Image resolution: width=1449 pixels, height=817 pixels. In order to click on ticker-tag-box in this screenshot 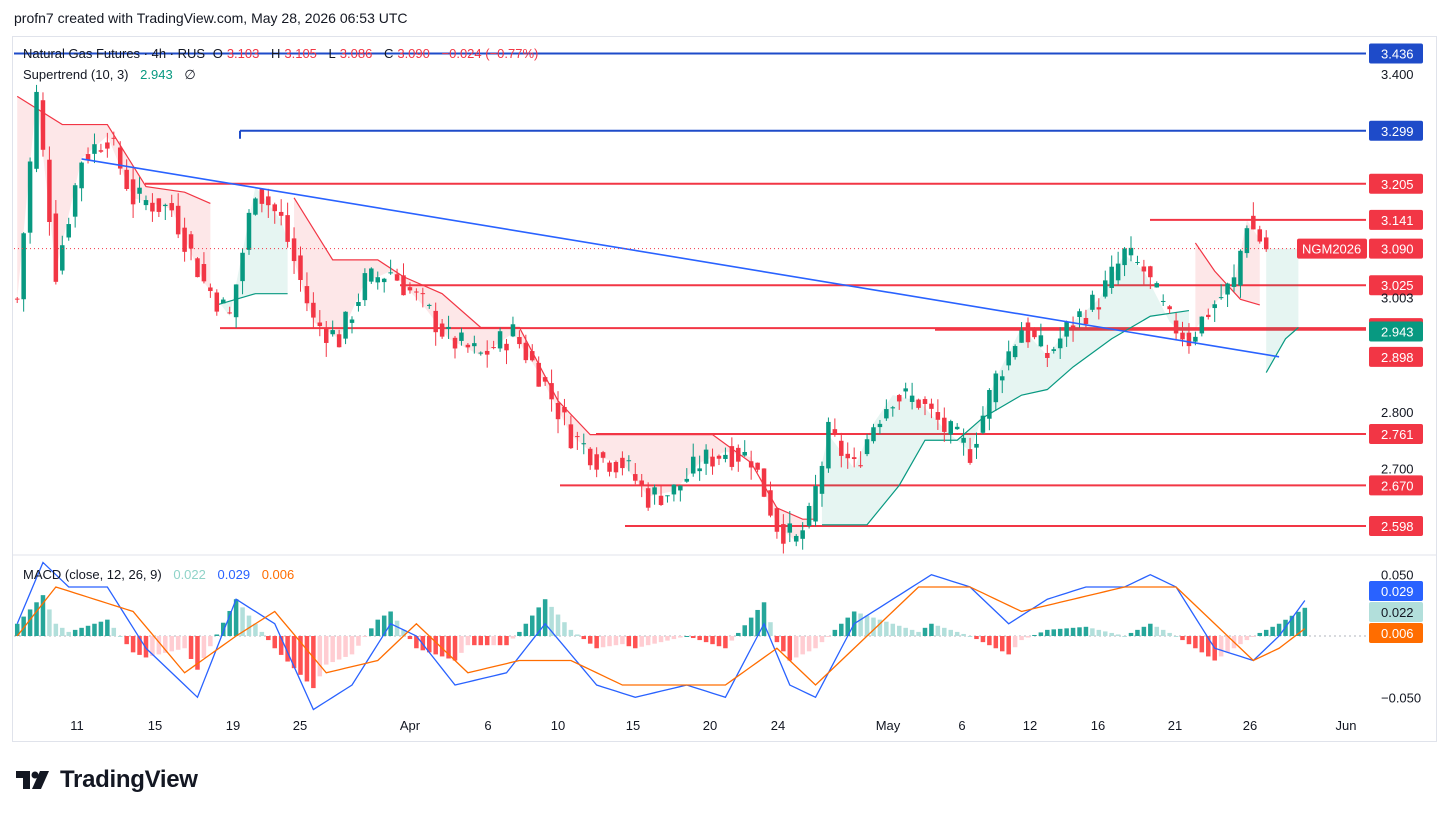, I will do `click(1332, 248)`.